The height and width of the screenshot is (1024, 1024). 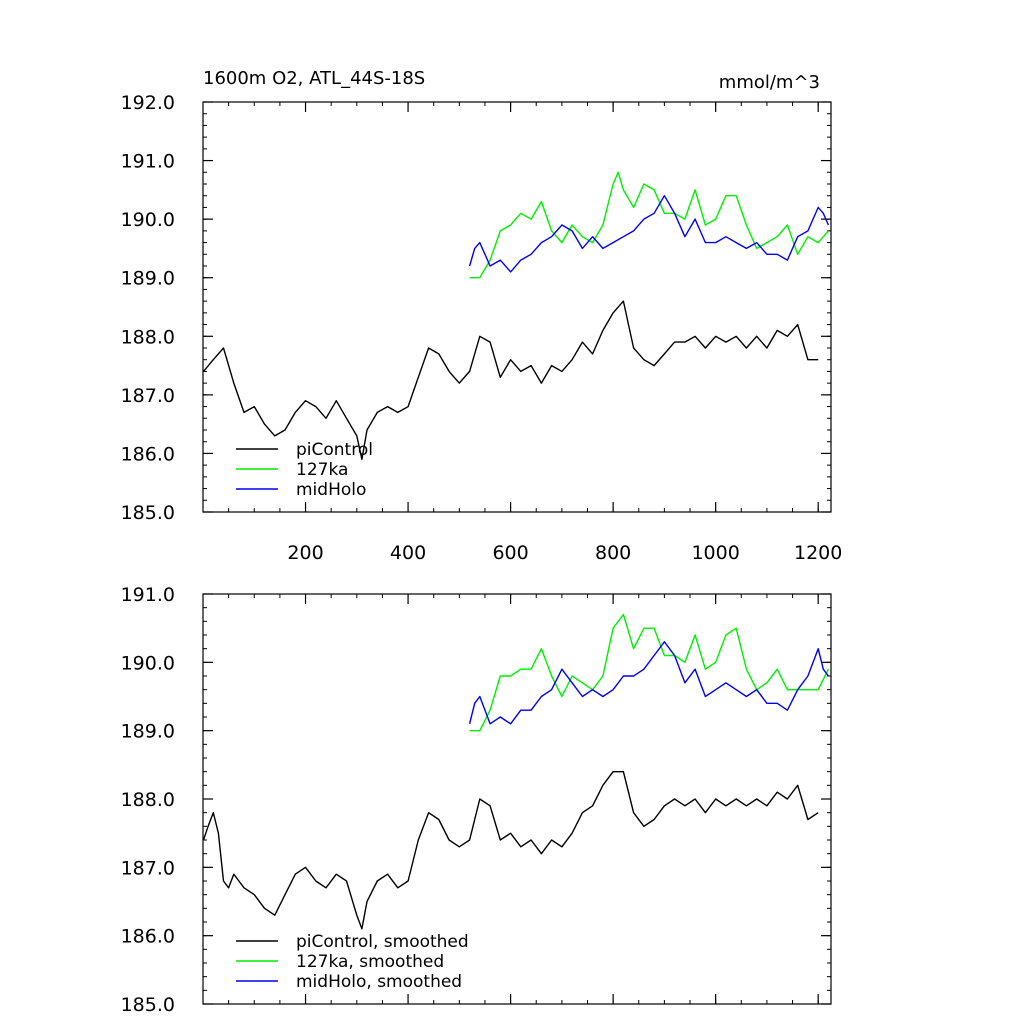 What do you see at coordinates (331, 490) in the screenshot?
I see `legend-label: midHolo` at bounding box center [331, 490].